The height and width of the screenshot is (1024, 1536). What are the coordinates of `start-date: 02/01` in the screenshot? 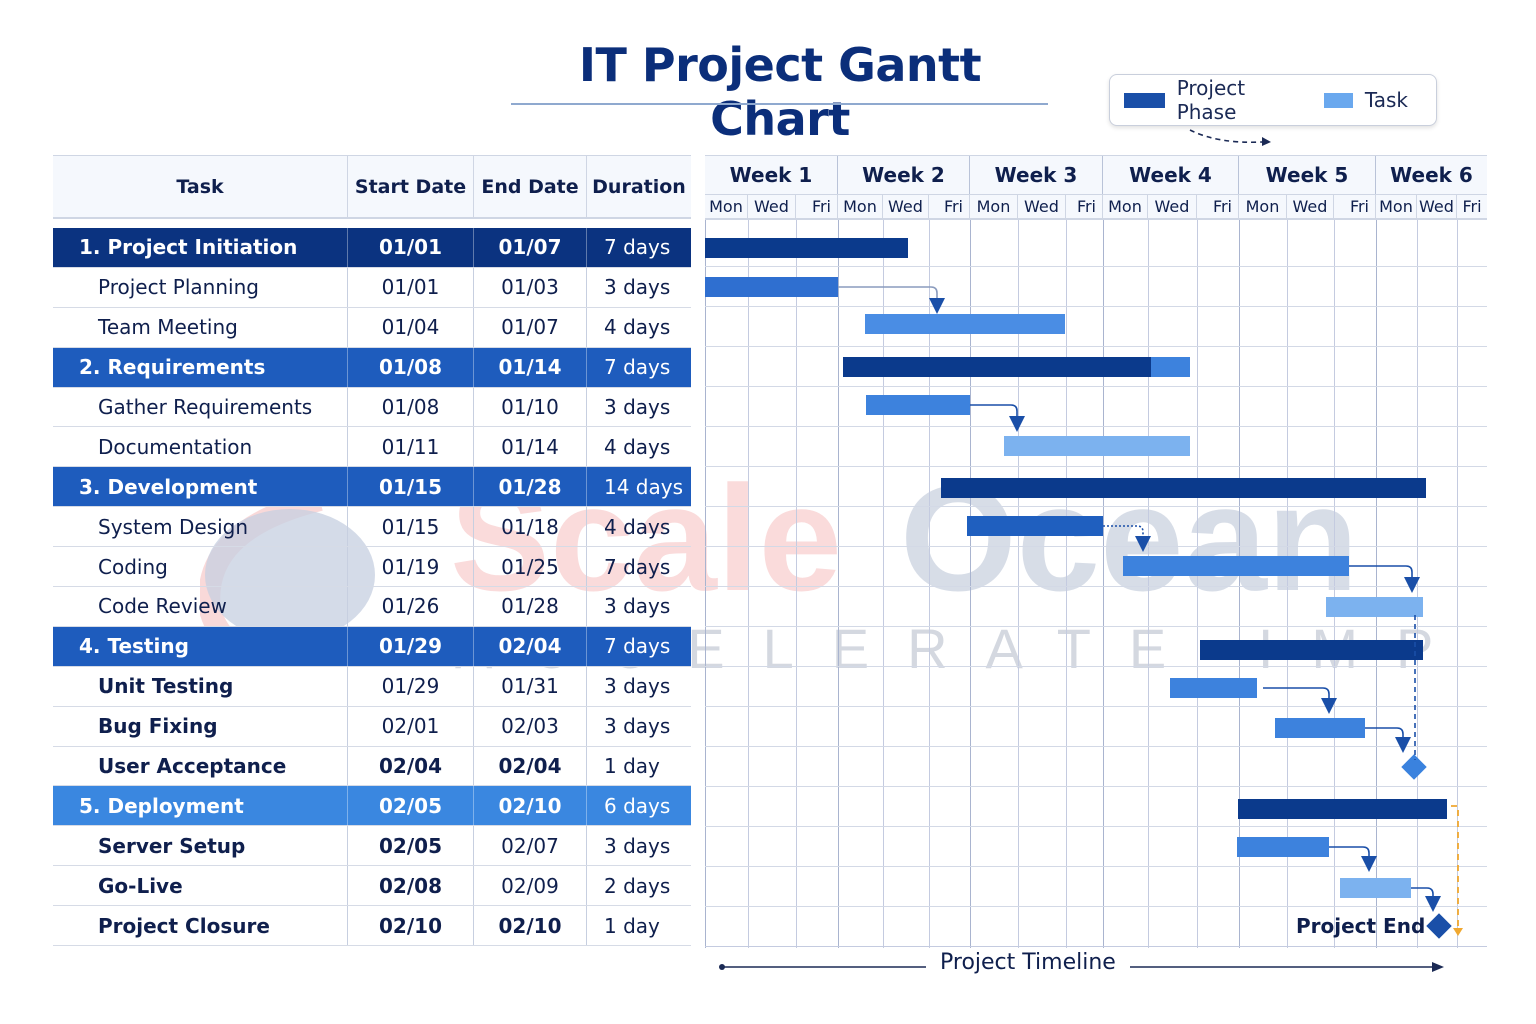 It's located at (411, 726).